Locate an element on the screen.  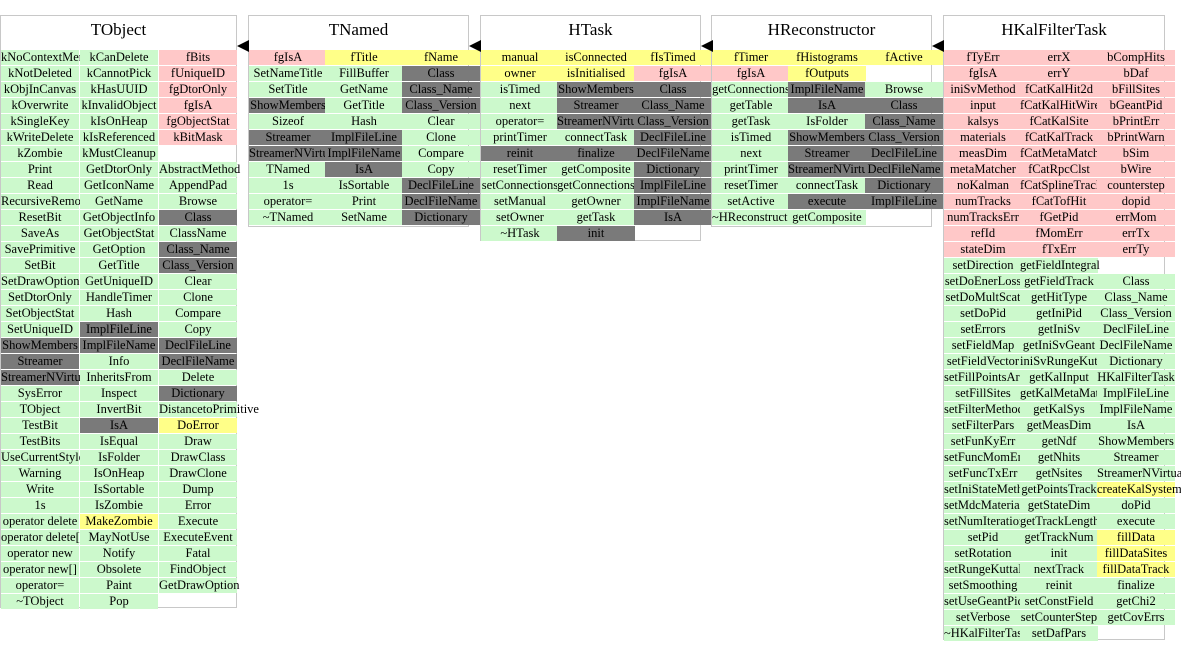
member-cell: fUniqueID is located at coordinates (198, 73).